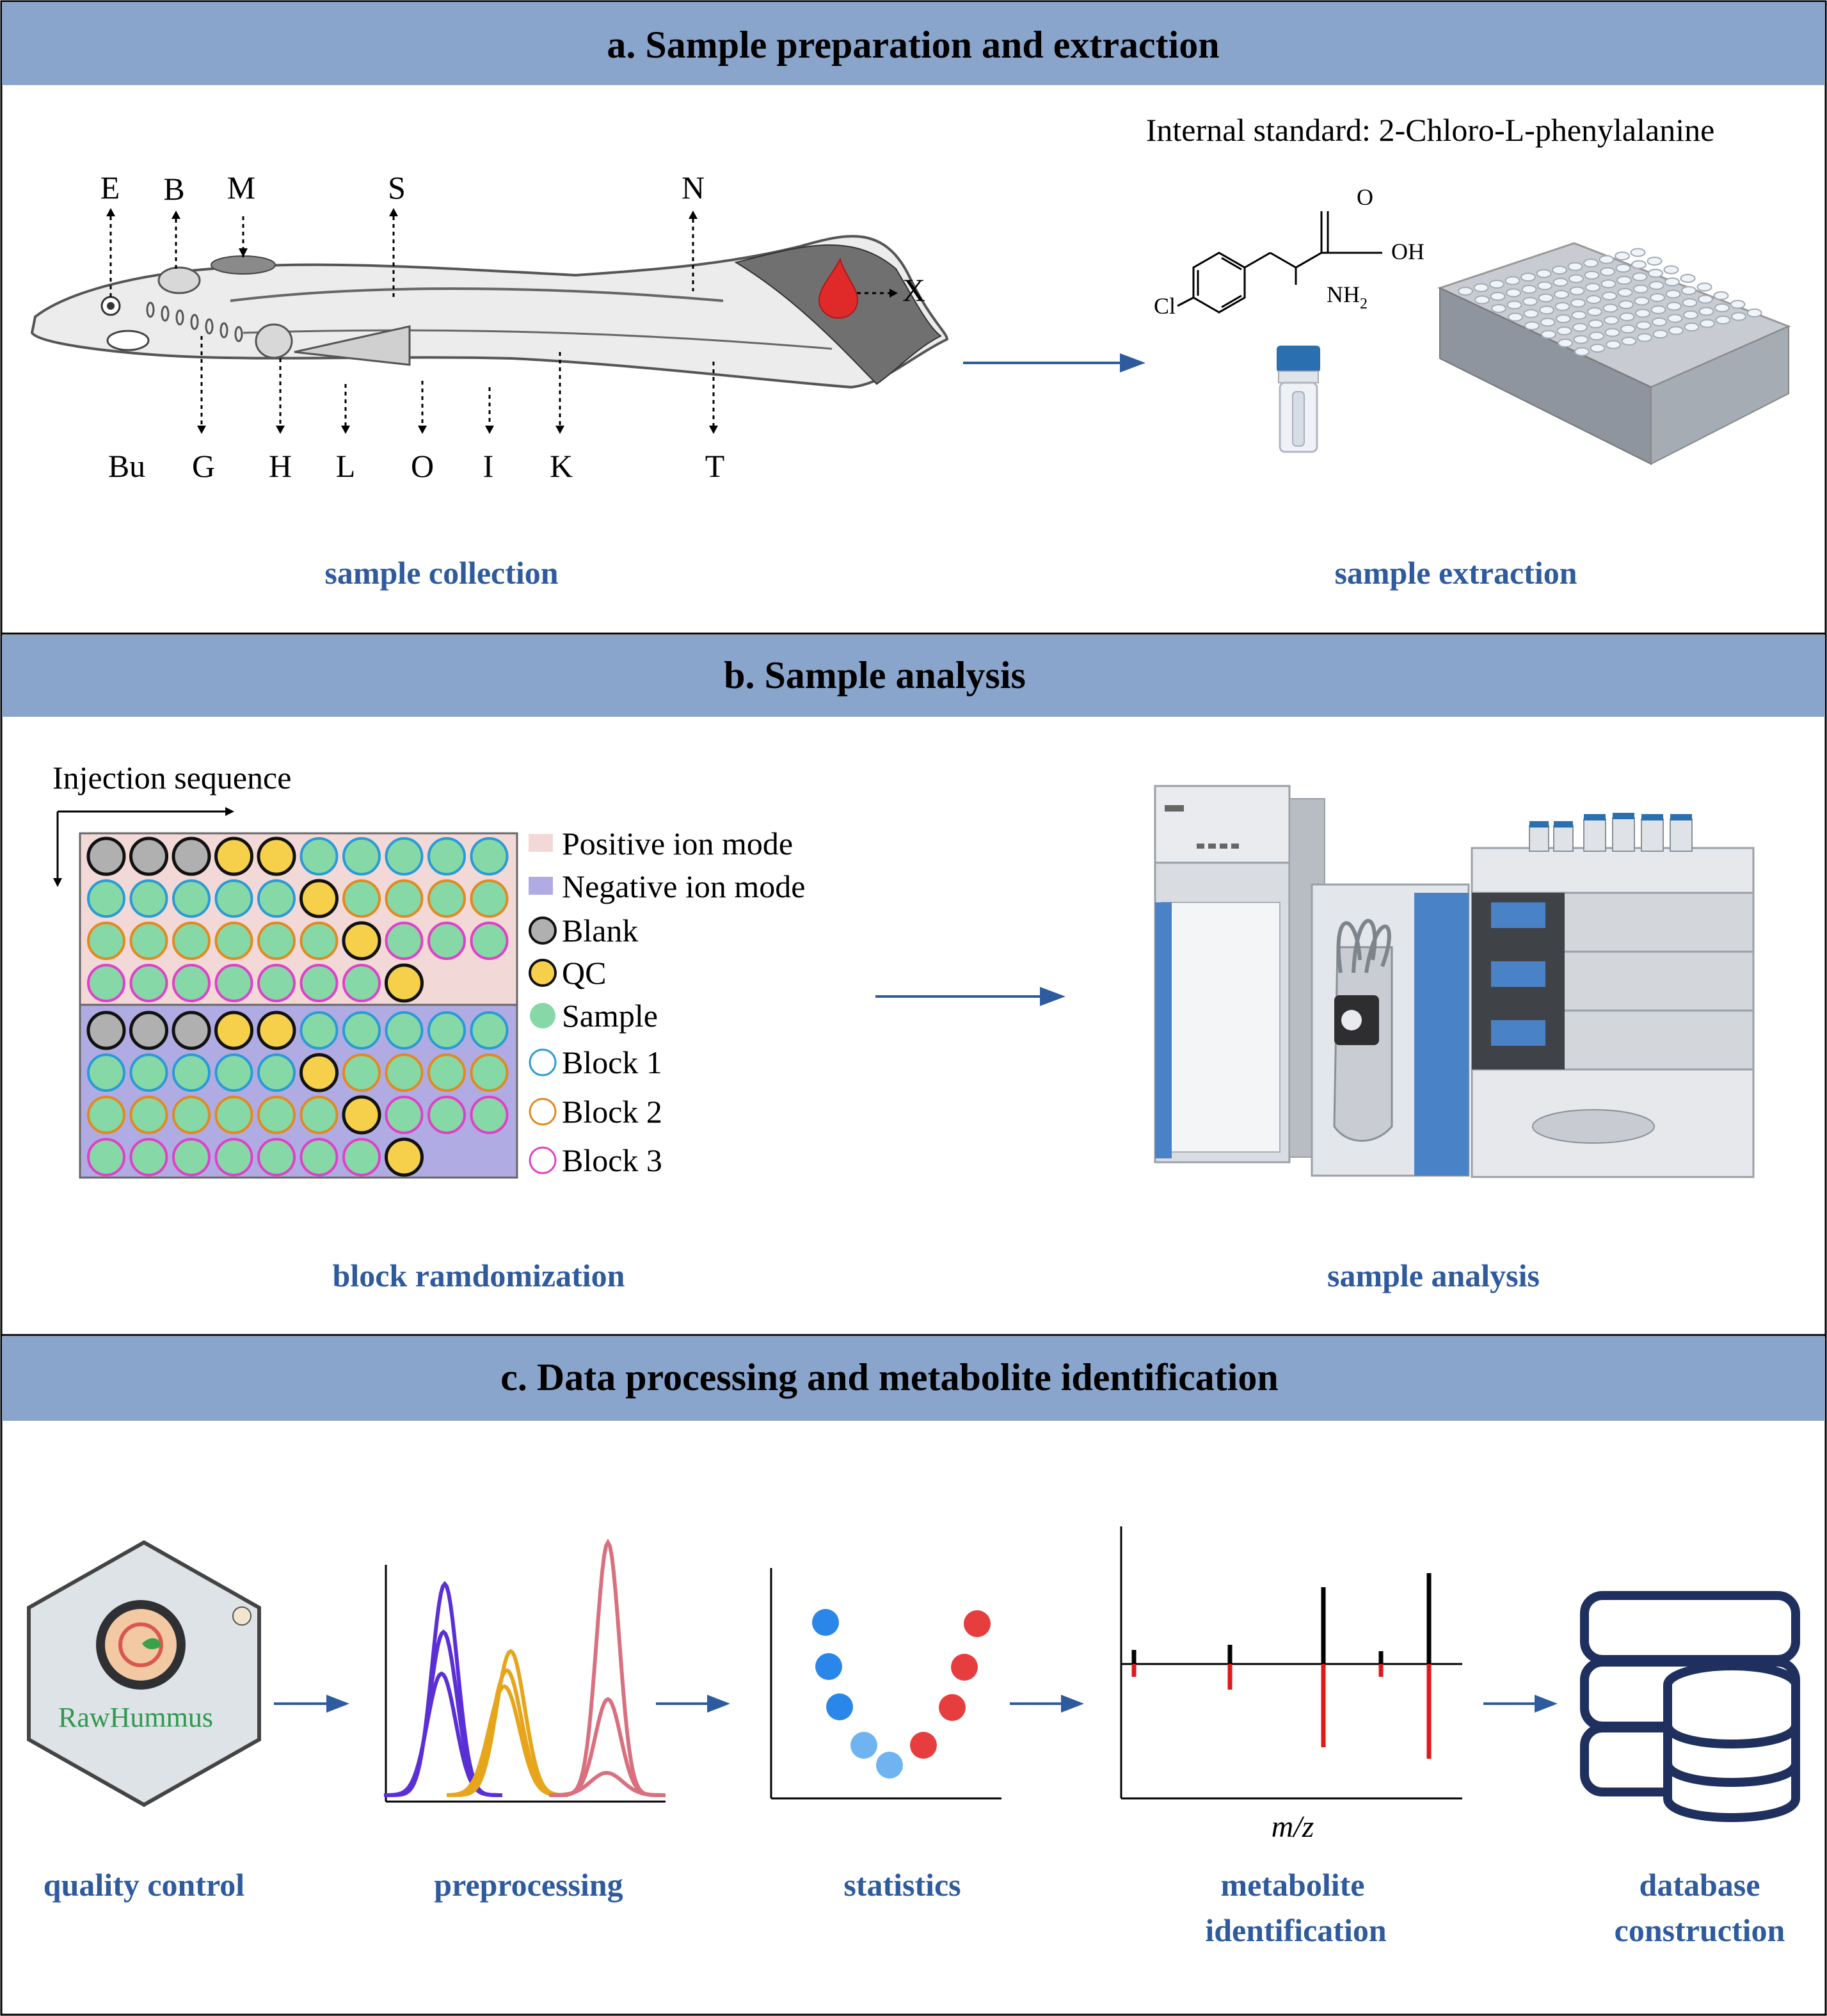 This screenshot has height=2016, width=1827. I want to click on chem-o: O, so click(1365, 197).